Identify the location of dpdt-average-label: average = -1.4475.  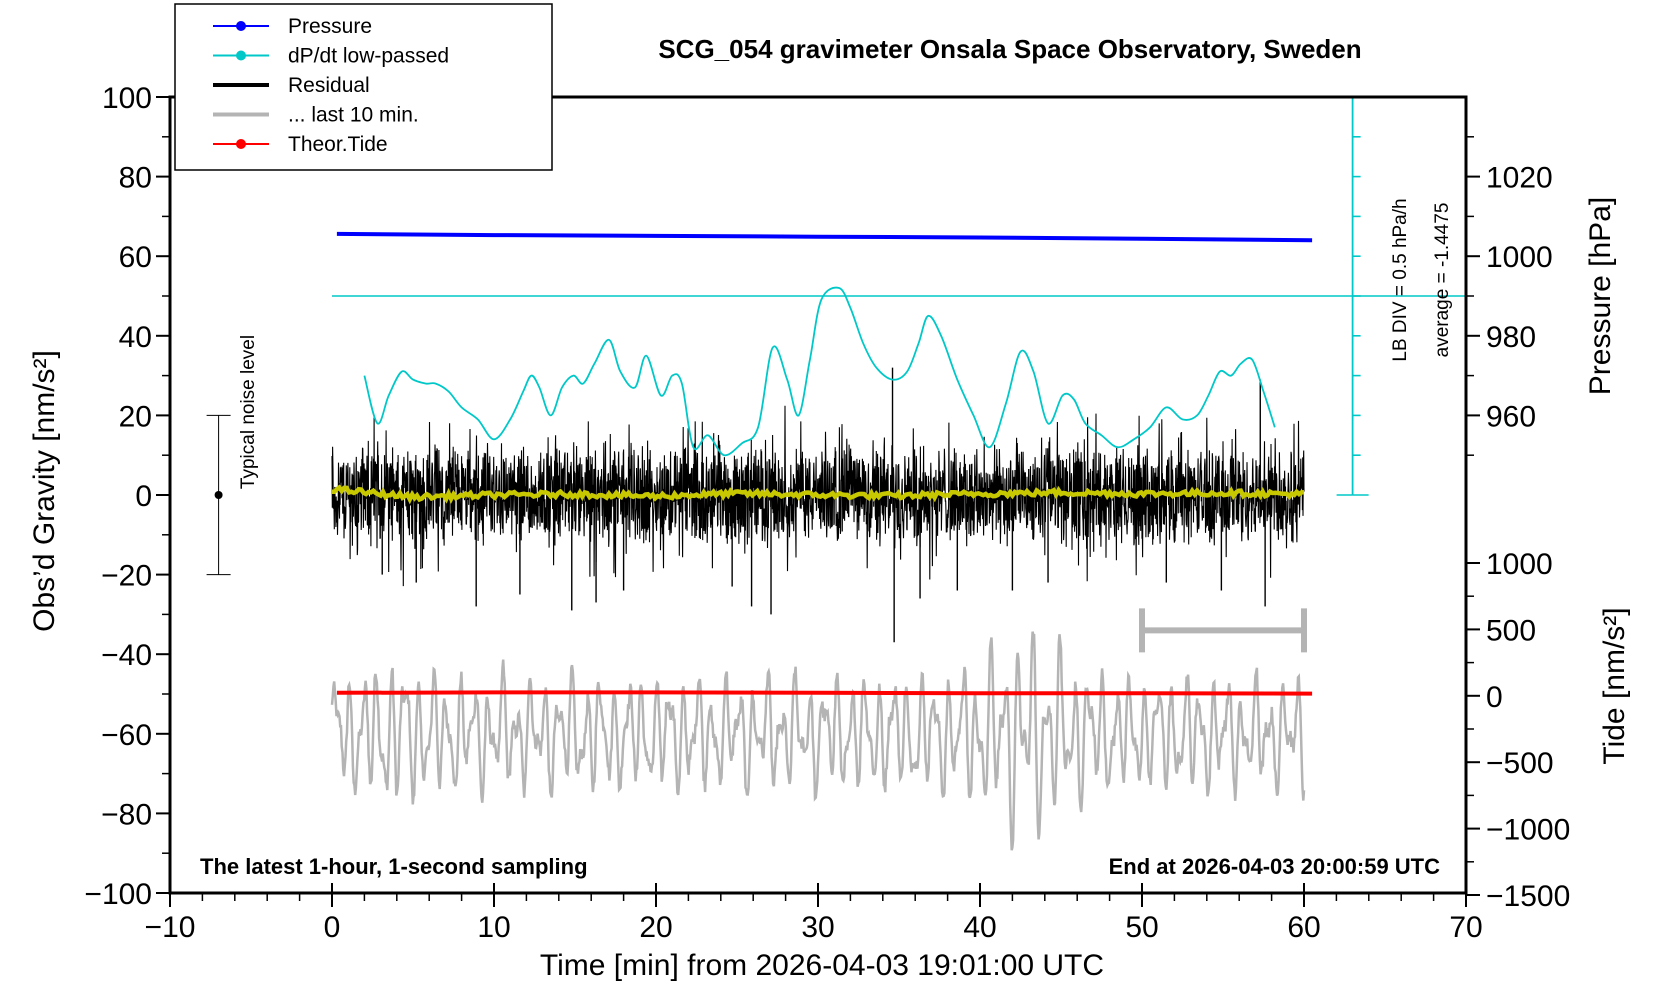
(1442, 280).